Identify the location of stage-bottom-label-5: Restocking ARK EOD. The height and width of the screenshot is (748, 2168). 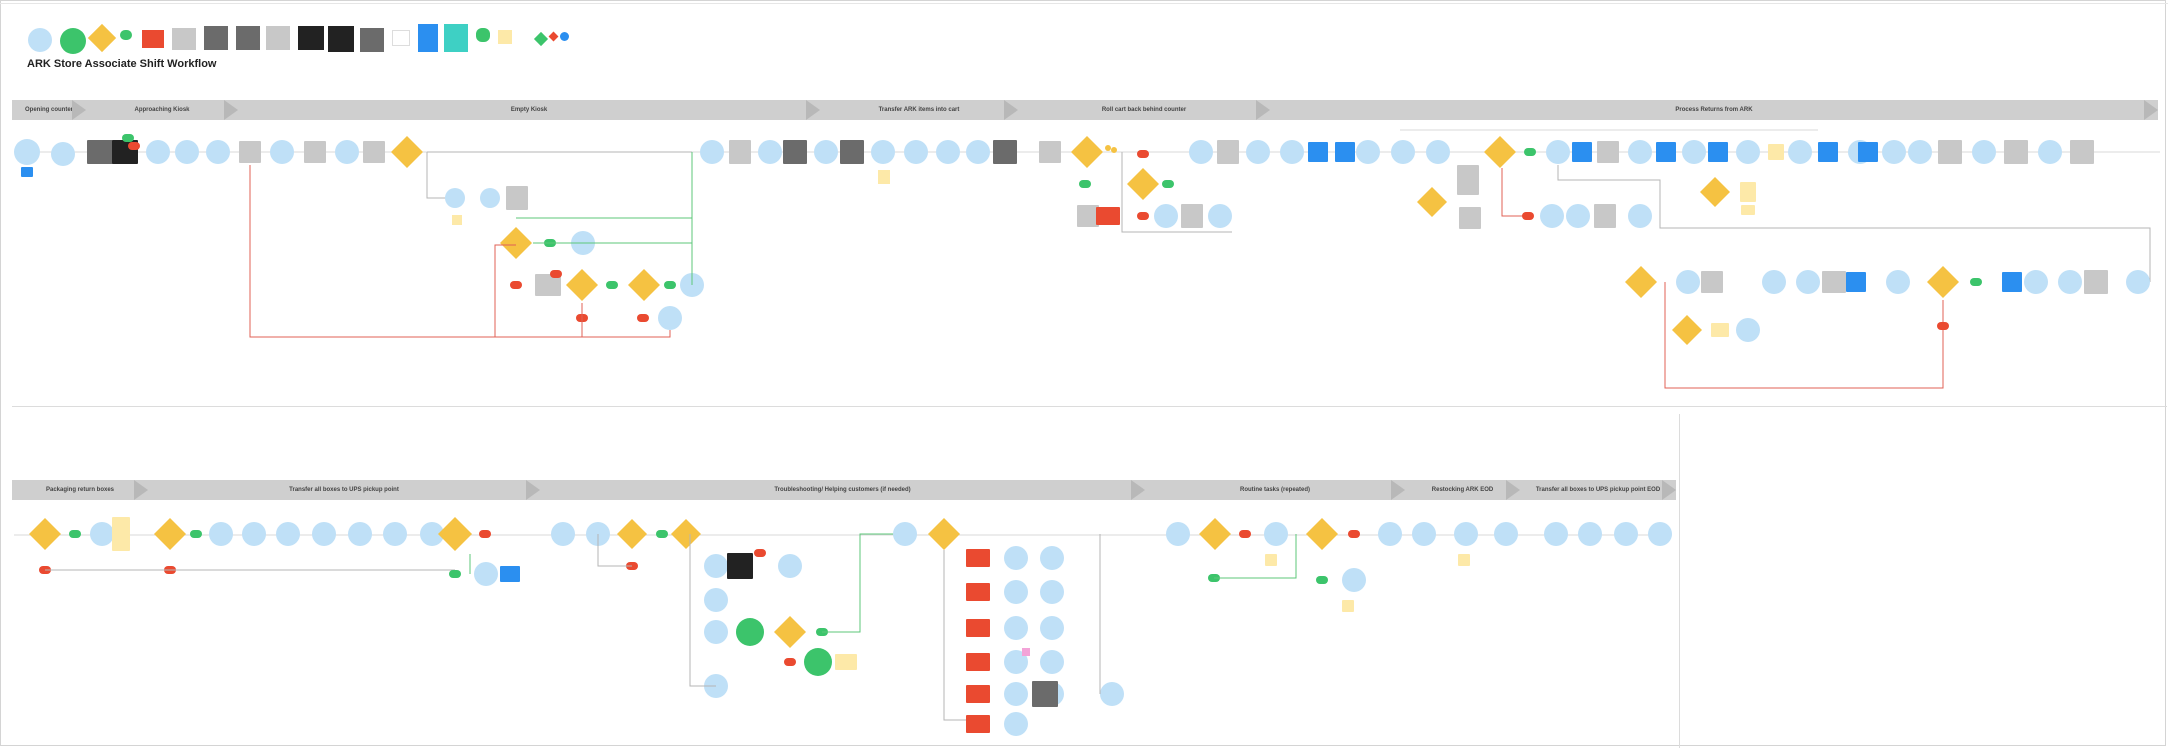
(1462, 490).